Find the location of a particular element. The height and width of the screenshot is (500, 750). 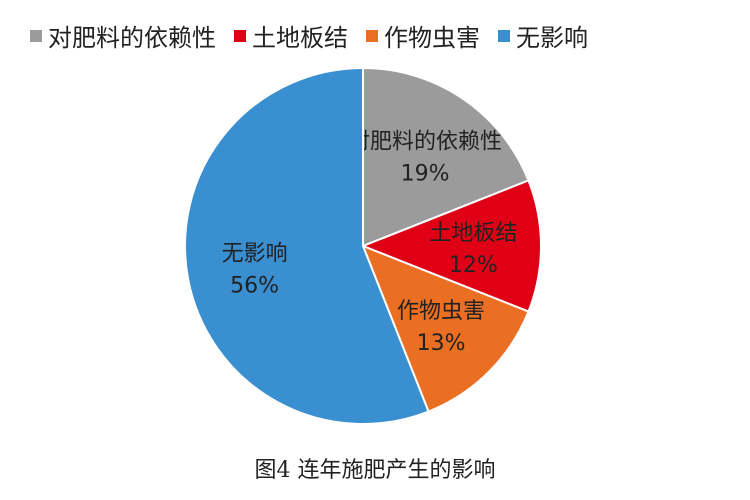

legend-item: 土地板结 is located at coordinates (291, 35).